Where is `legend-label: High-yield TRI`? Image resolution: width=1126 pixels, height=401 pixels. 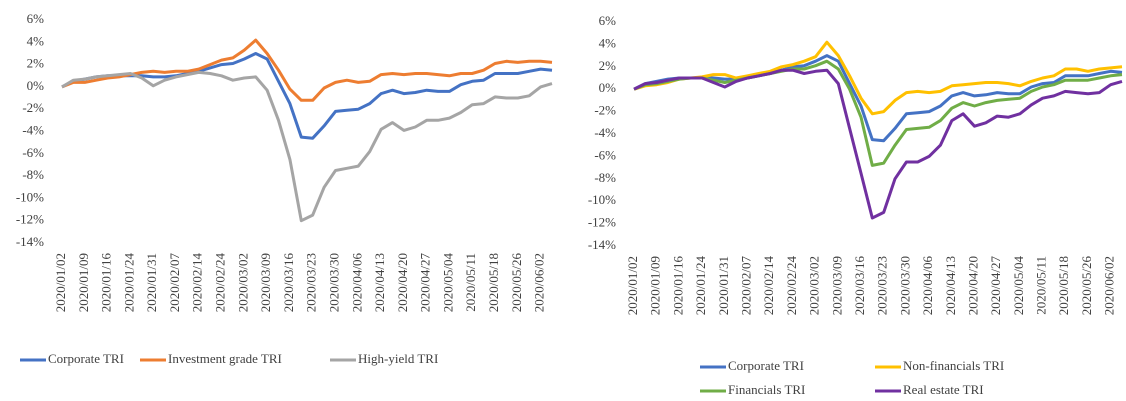 legend-label: High-yield TRI is located at coordinates (398, 358).